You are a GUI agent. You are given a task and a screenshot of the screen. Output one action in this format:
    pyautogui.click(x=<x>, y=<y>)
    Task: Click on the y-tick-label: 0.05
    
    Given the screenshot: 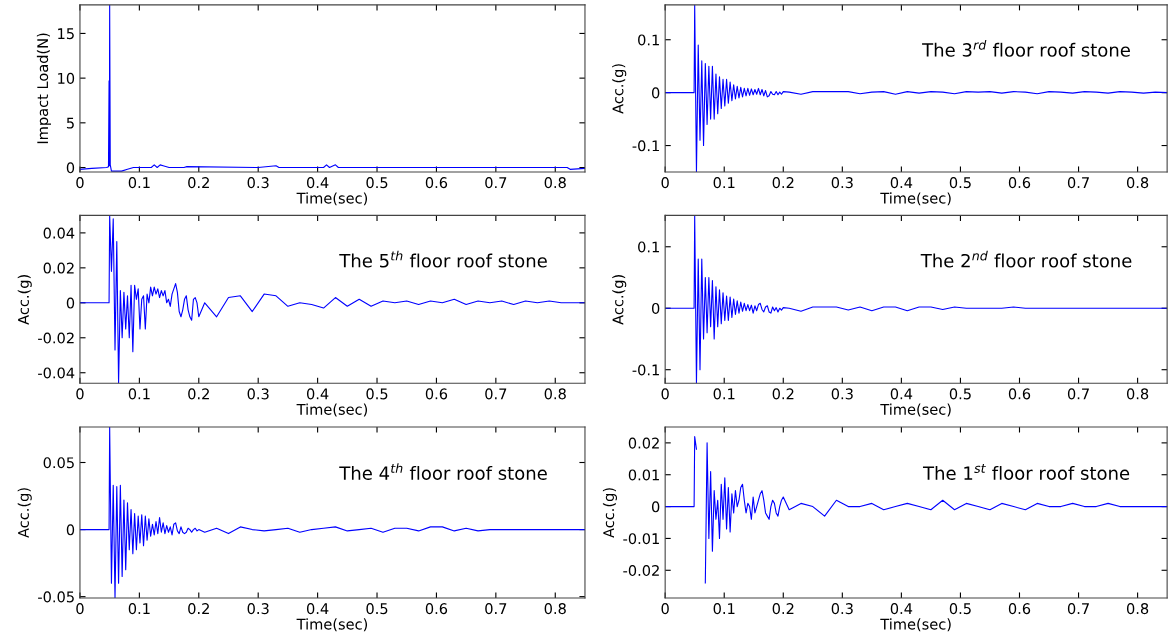 What is the action you would take?
    pyautogui.click(x=58, y=463)
    